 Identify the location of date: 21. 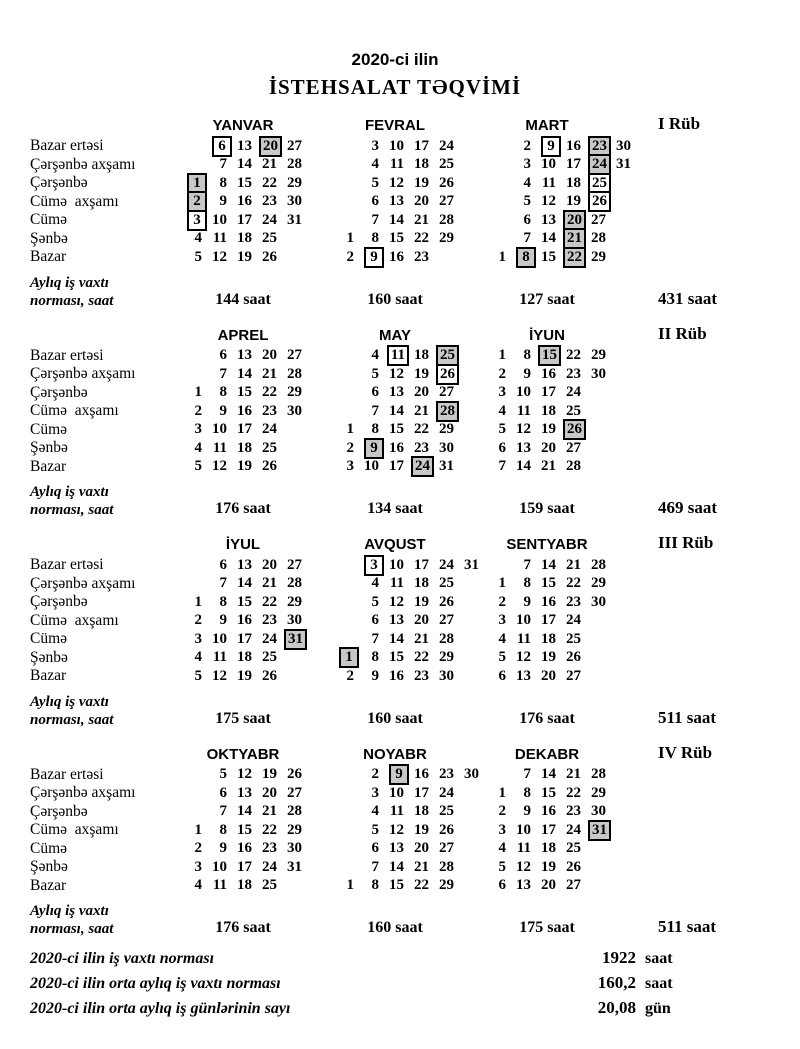
(421, 866).